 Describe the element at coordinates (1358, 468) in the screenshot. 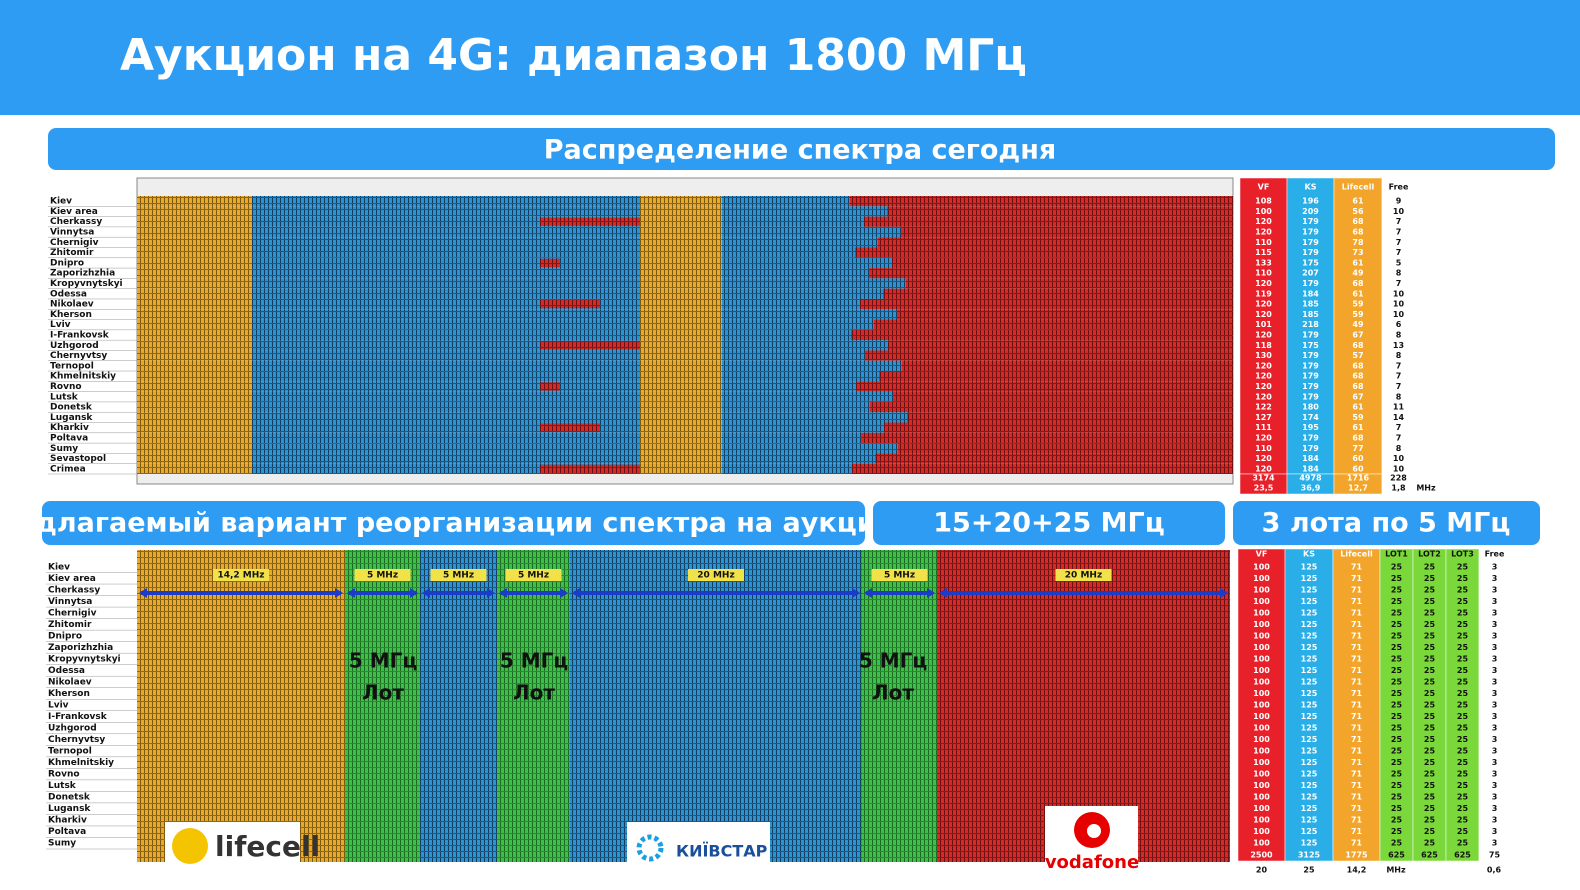

I see `table-cell: 60` at that location.